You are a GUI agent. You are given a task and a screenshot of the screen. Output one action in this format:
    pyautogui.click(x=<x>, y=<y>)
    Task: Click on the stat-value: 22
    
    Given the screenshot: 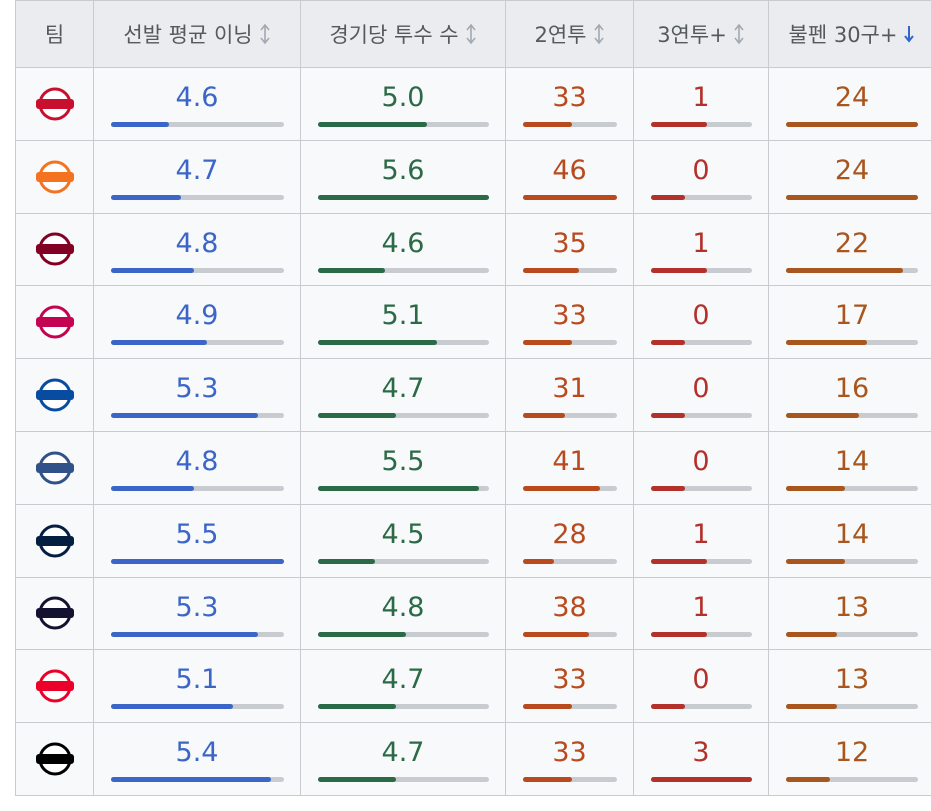 What is the action you would take?
    pyautogui.click(x=852, y=243)
    